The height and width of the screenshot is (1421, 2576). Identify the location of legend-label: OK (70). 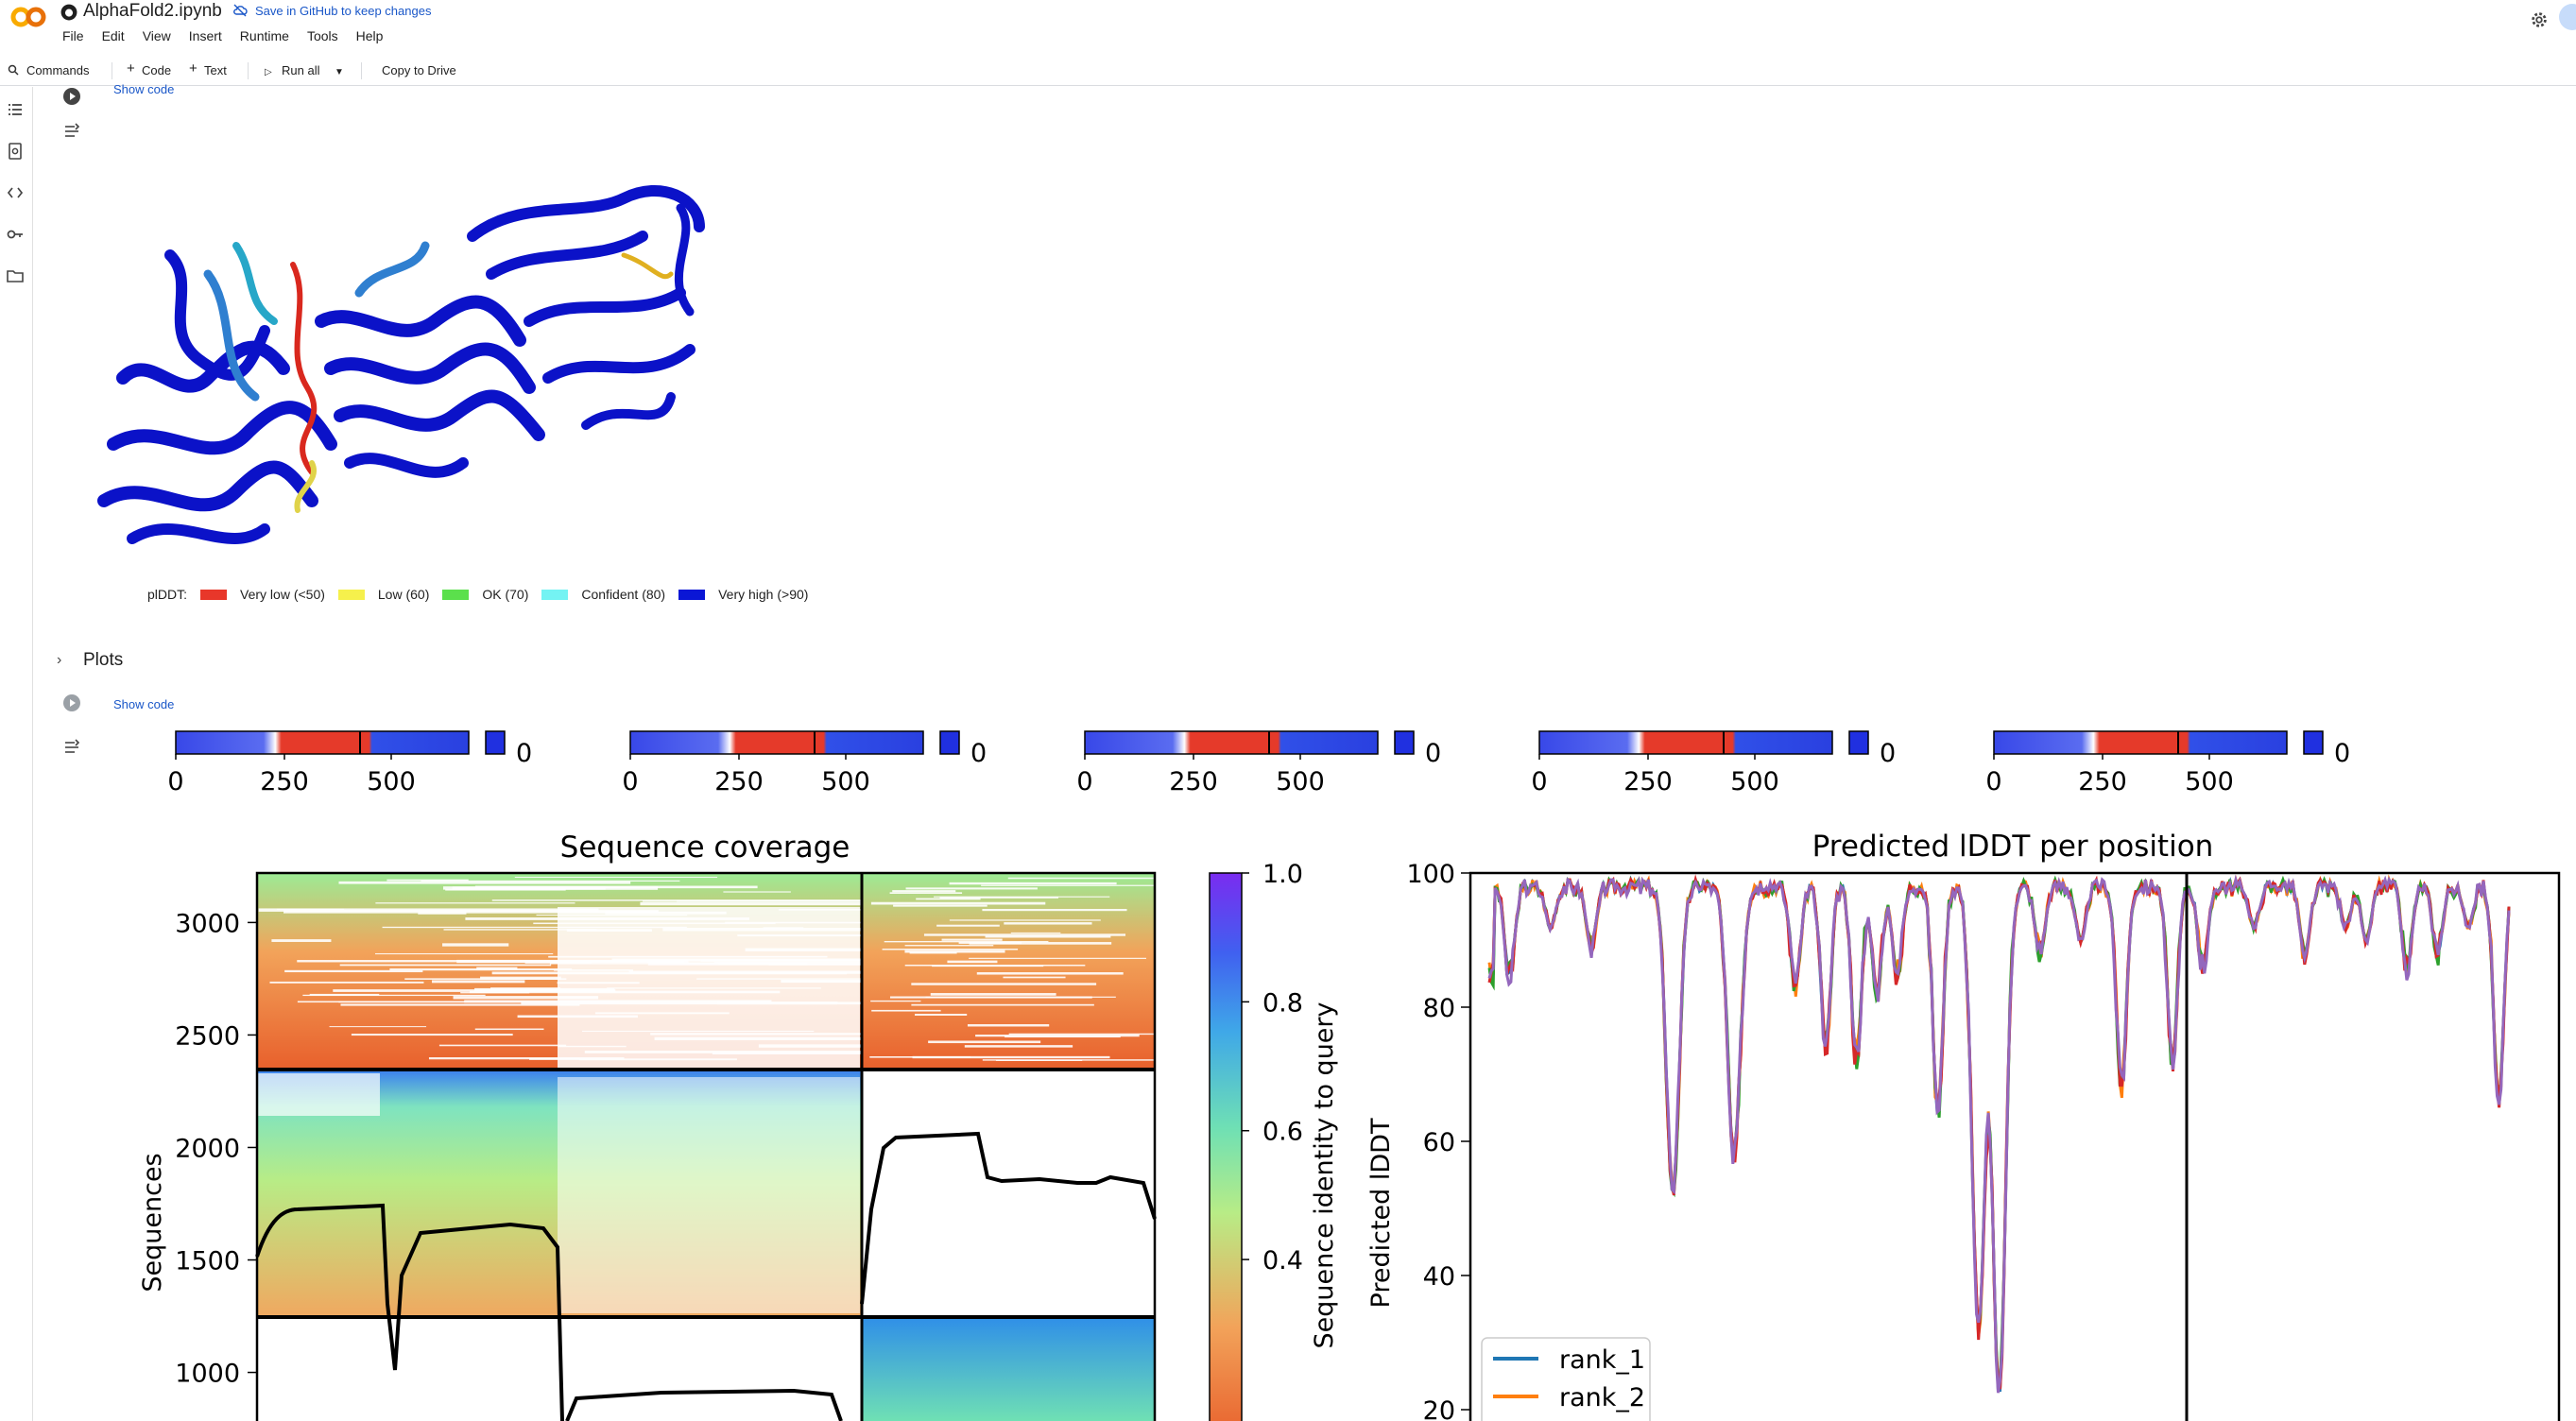
(505, 595).